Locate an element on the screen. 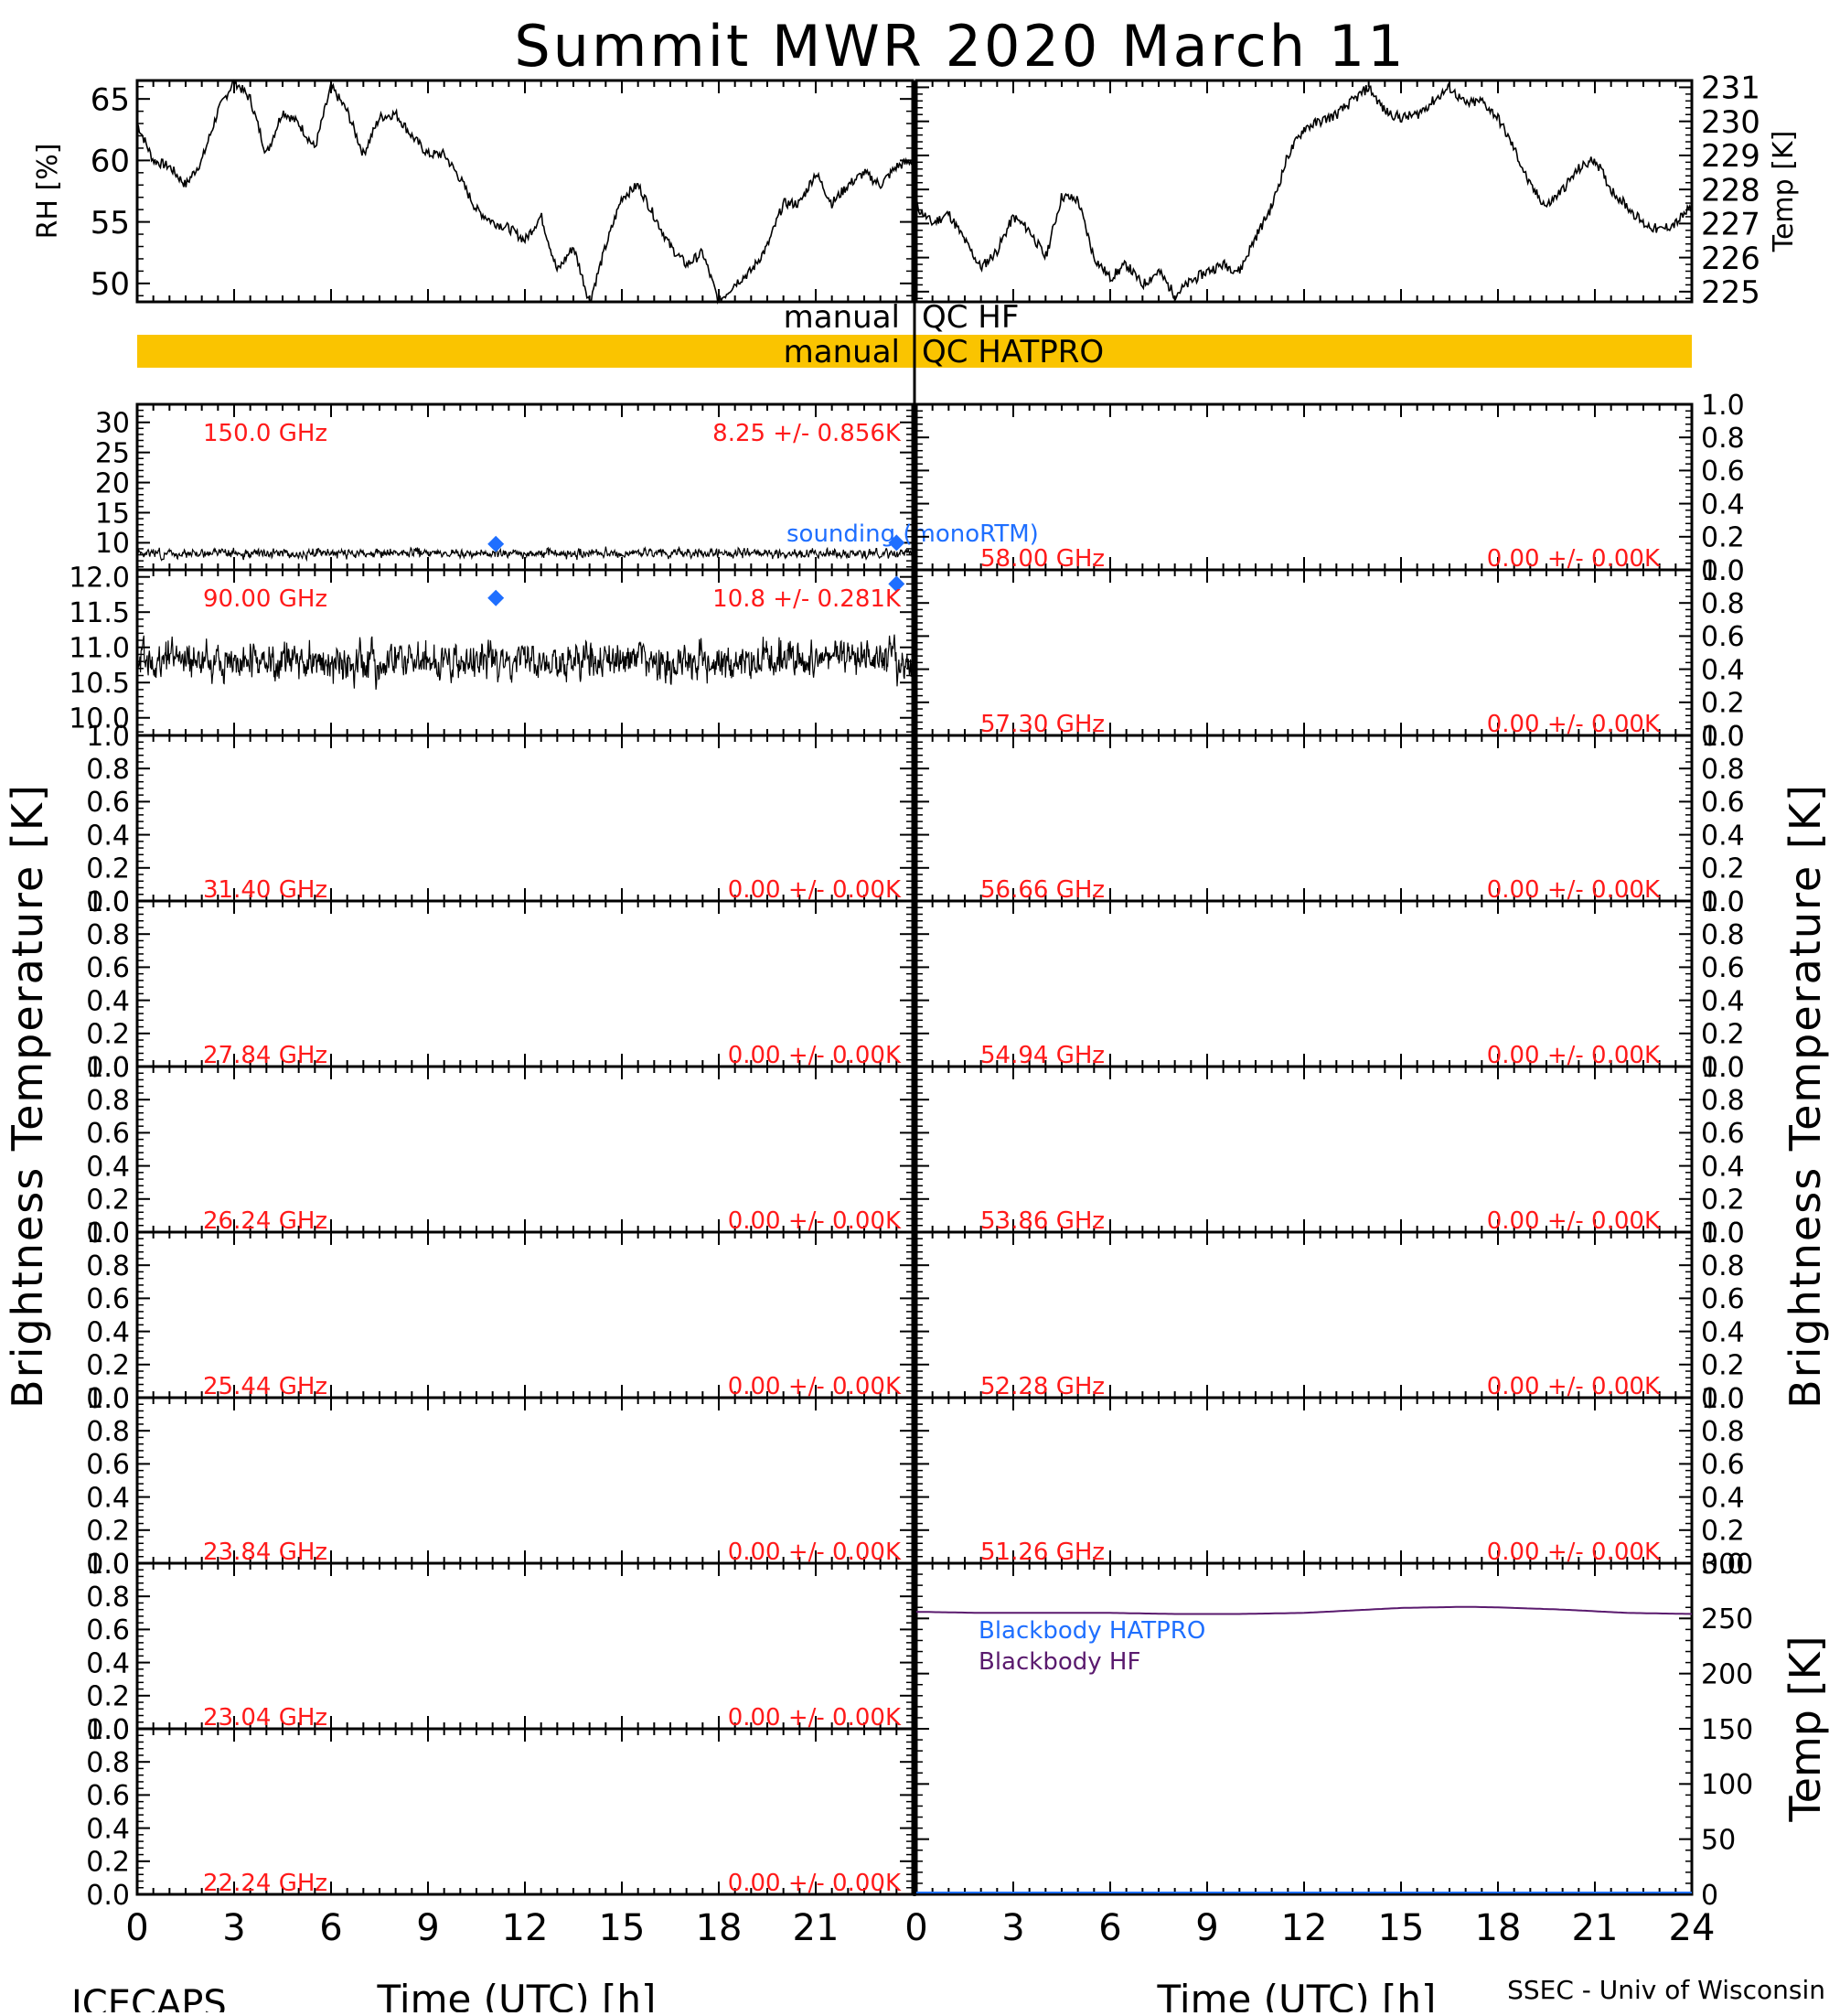 Image resolution: width=1829 pixels, height=2016 pixels. tb150-series is located at coordinates (525, 554).